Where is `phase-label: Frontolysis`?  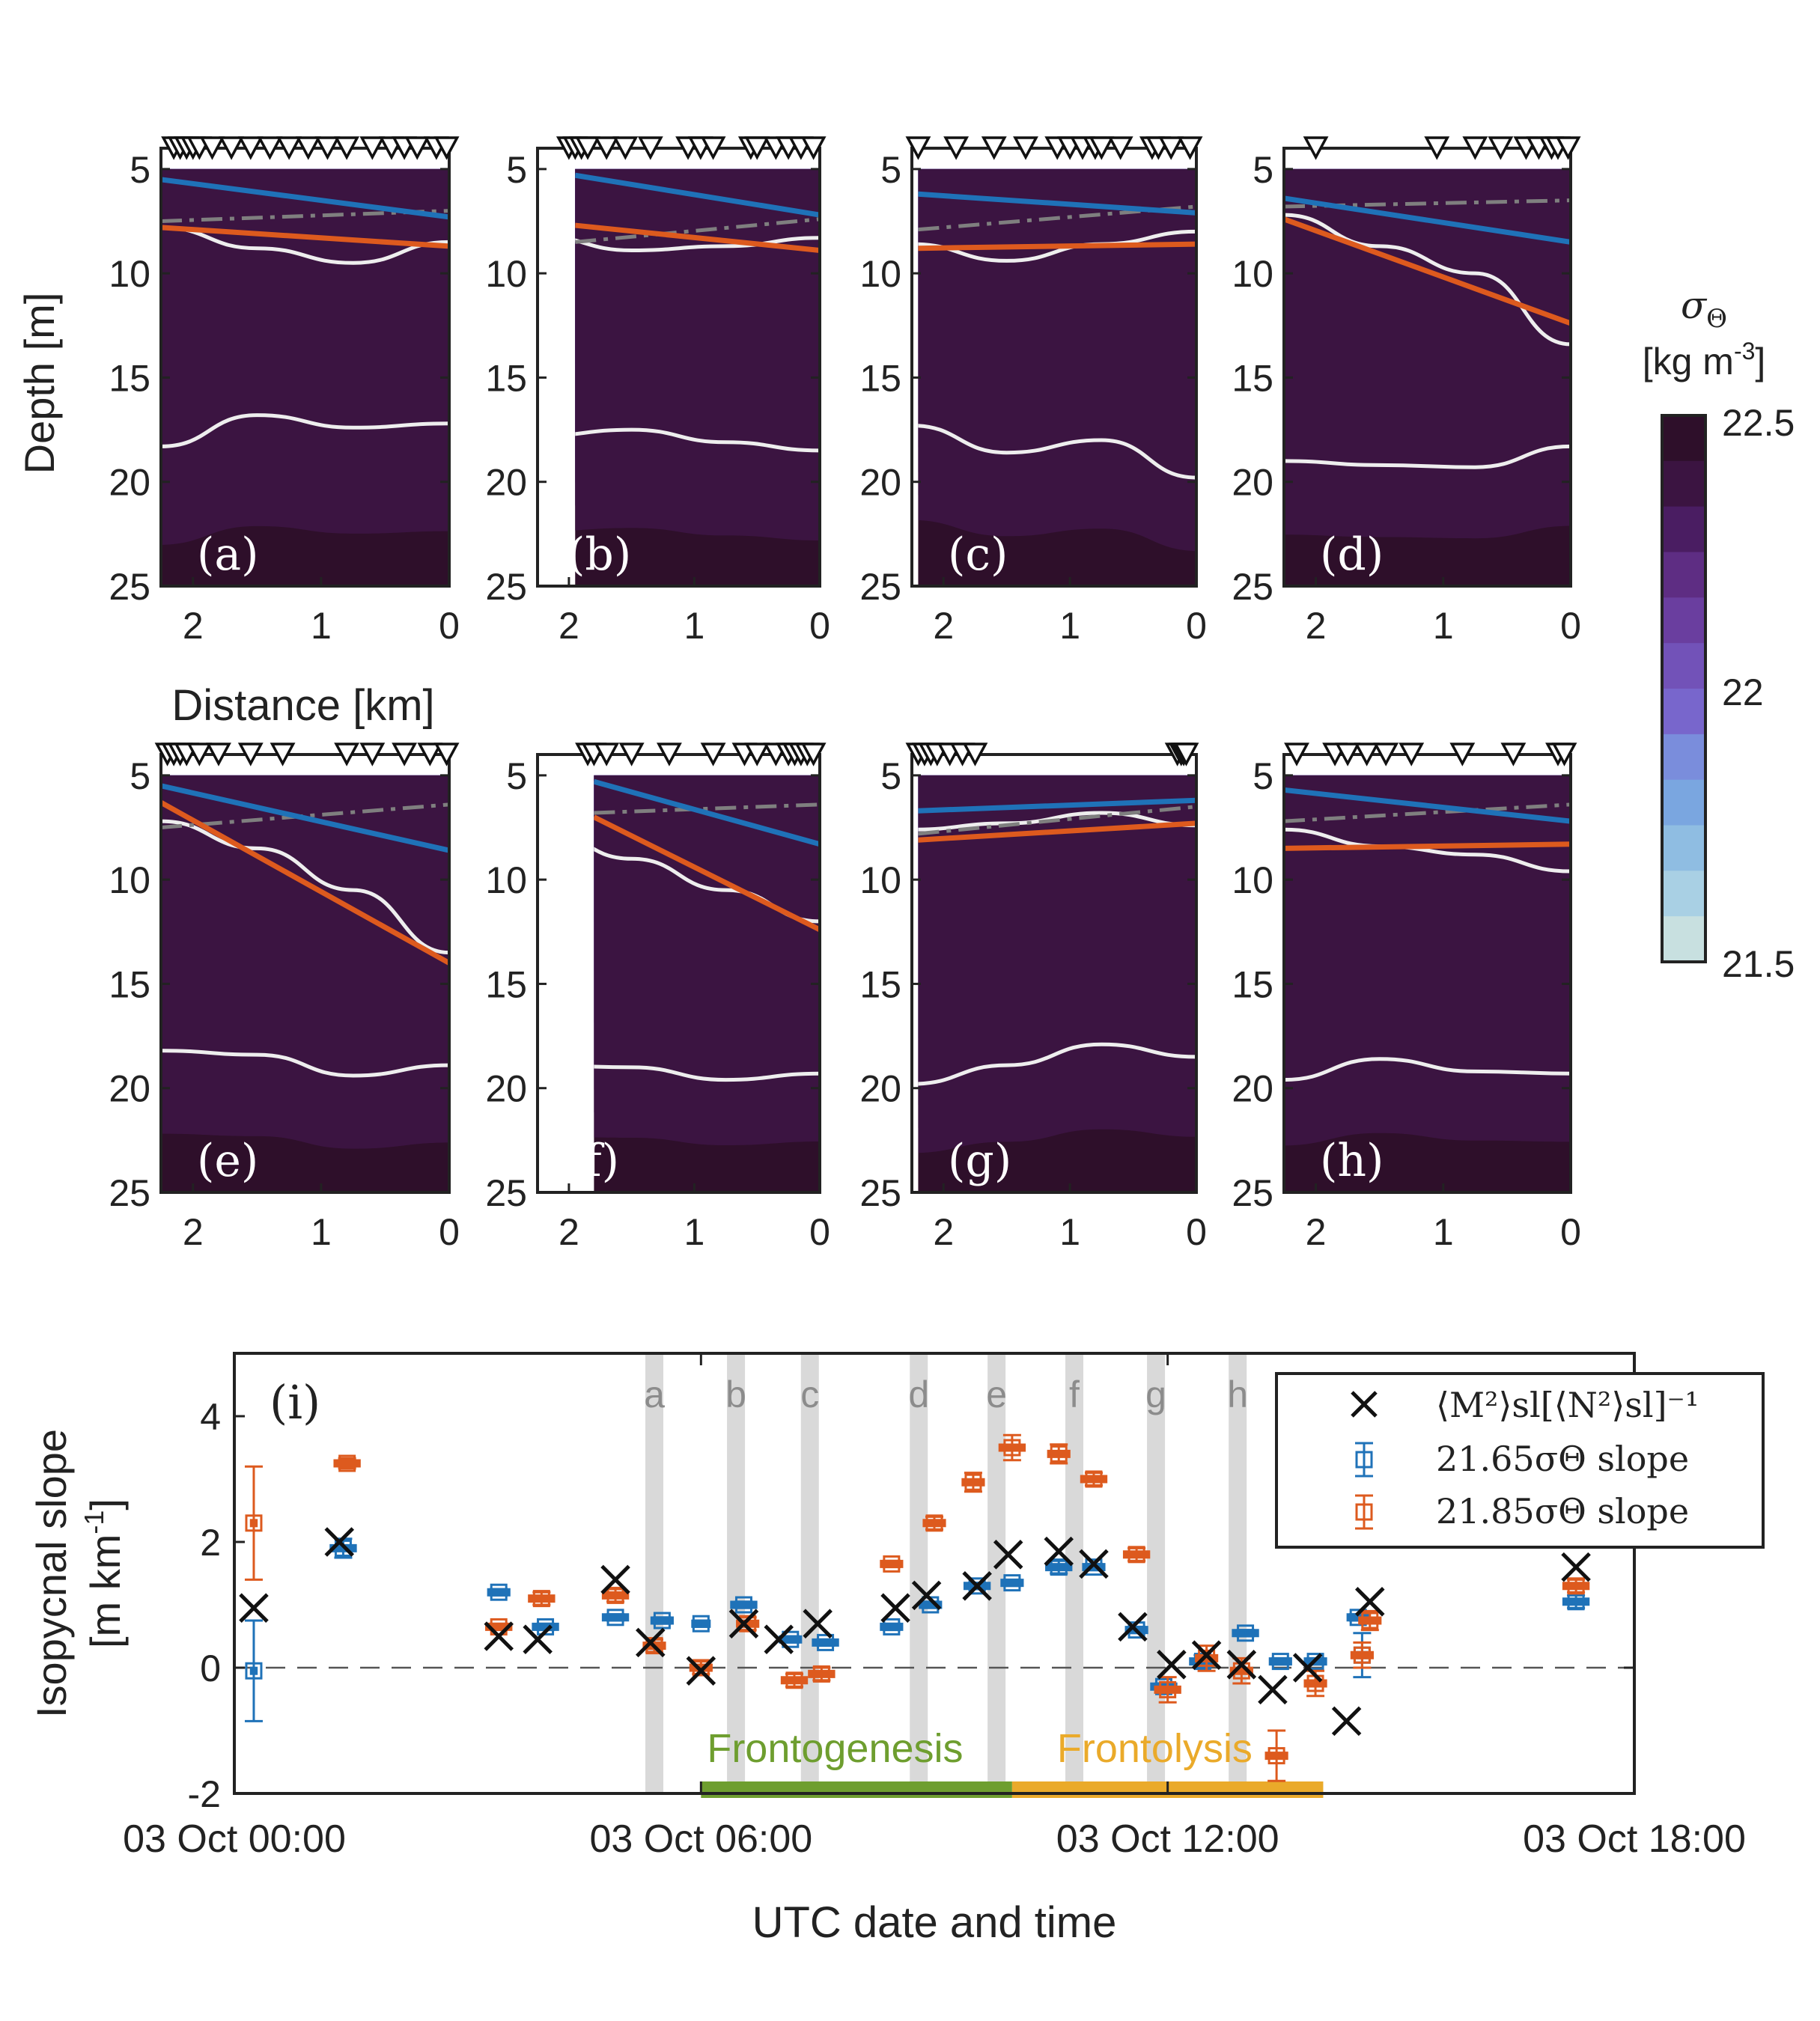 phase-label: Frontolysis is located at coordinates (1155, 1748).